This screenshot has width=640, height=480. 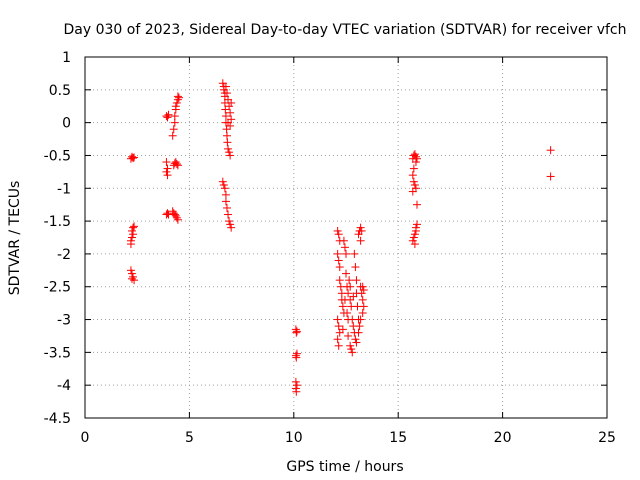 I want to click on y-tick-label: -2.5, so click(x=57, y=288).